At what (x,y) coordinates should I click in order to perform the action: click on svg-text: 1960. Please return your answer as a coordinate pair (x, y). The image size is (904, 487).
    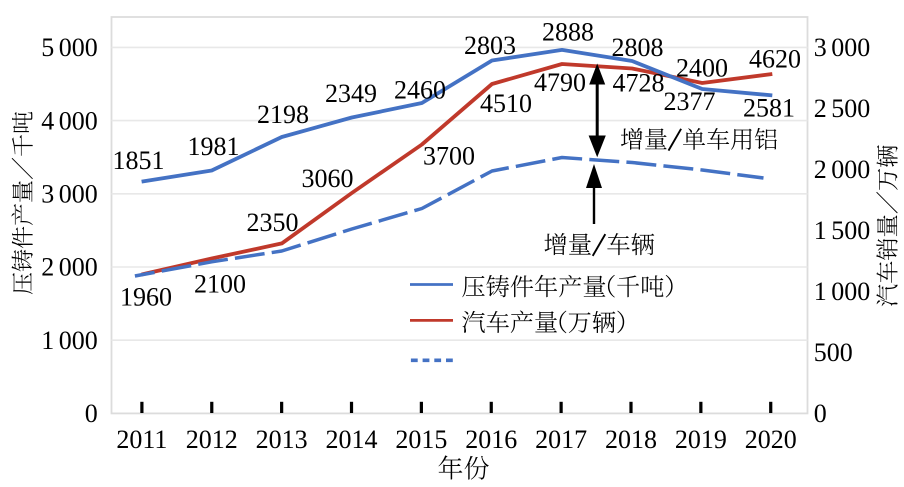
    Looking at the image, I should click on (146, 297).